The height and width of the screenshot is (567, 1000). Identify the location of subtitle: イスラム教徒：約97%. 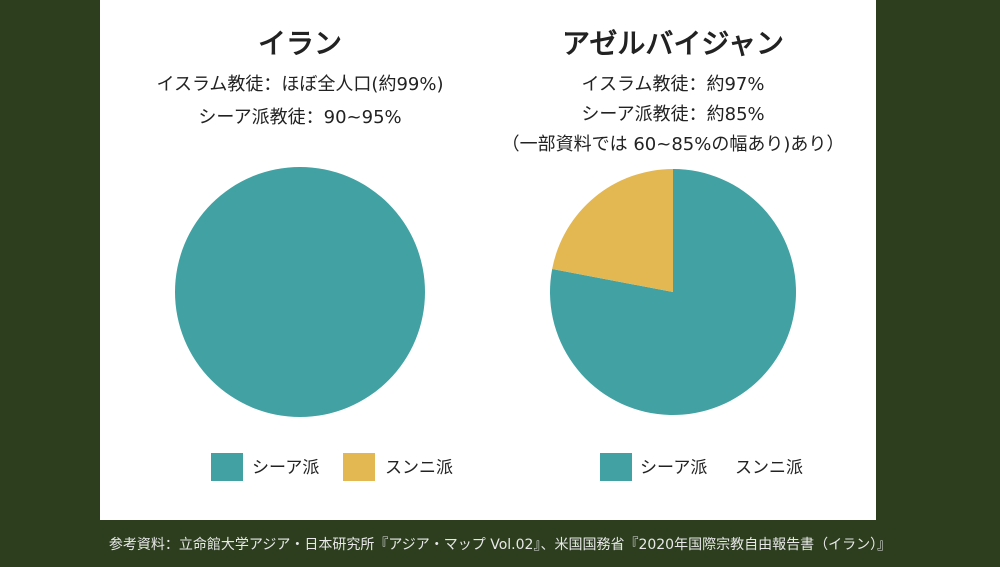
(673, 84).